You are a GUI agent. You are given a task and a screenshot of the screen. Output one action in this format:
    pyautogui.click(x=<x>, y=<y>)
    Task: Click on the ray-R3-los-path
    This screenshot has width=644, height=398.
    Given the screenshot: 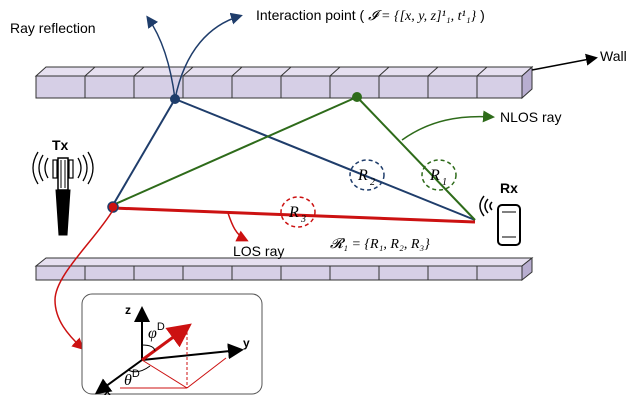 What is the action you would take?
    pyautogui.click(x=294, y=215)
    